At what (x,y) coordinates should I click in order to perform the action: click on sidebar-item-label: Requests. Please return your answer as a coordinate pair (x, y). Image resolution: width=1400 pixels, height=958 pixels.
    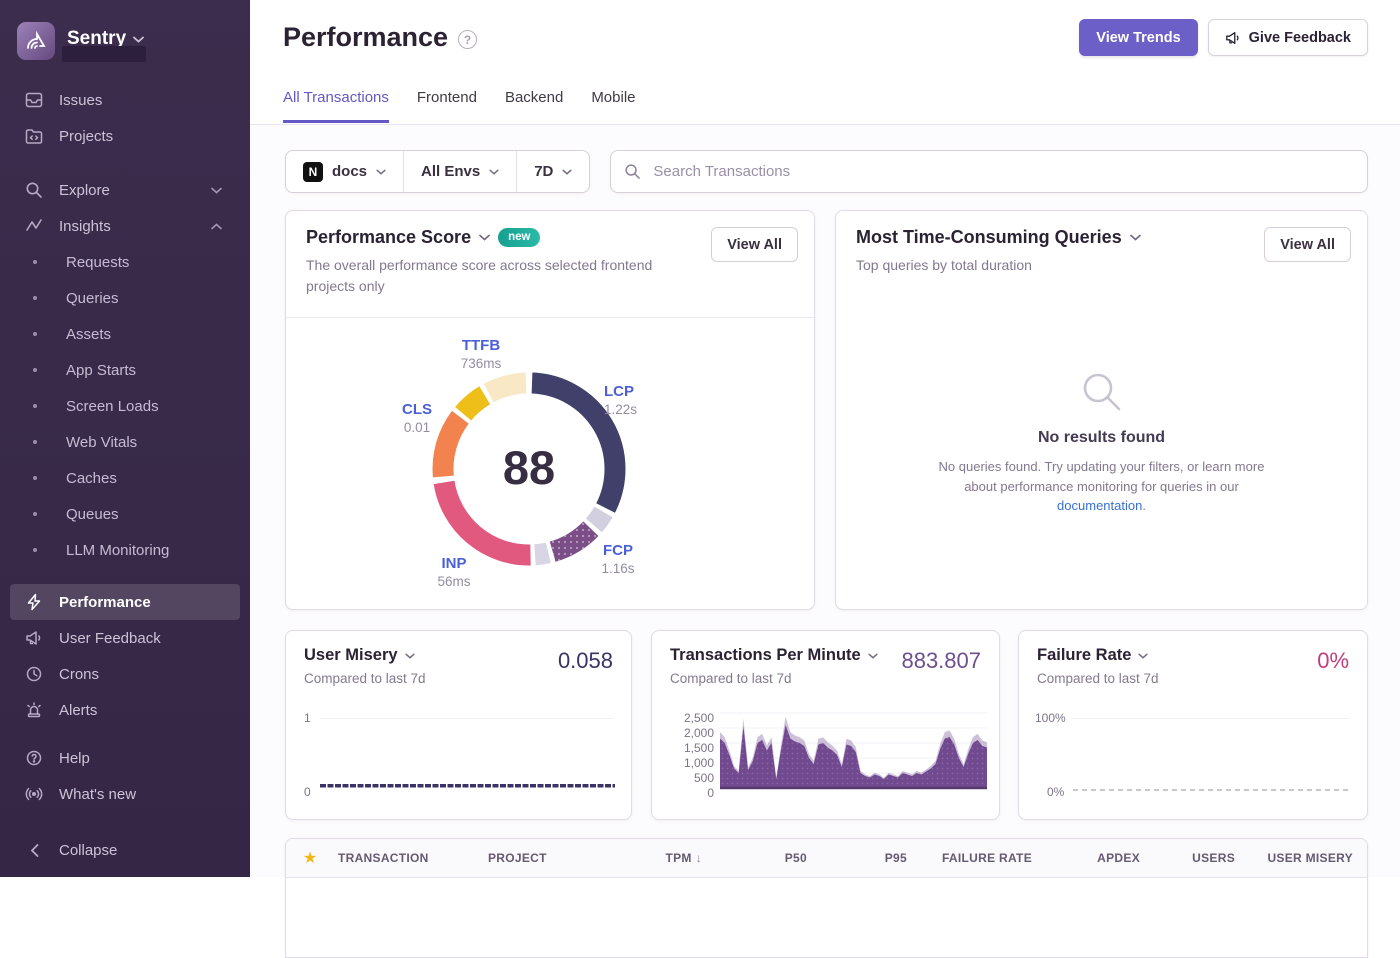
    Looking at the image, I should click on (98, 262).